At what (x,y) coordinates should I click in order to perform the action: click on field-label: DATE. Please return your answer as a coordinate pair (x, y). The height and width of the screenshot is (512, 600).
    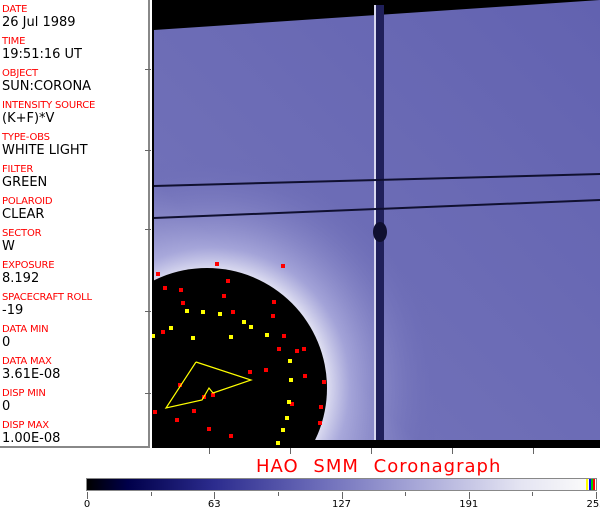
    Looking at the image, I should click on (15, 9).